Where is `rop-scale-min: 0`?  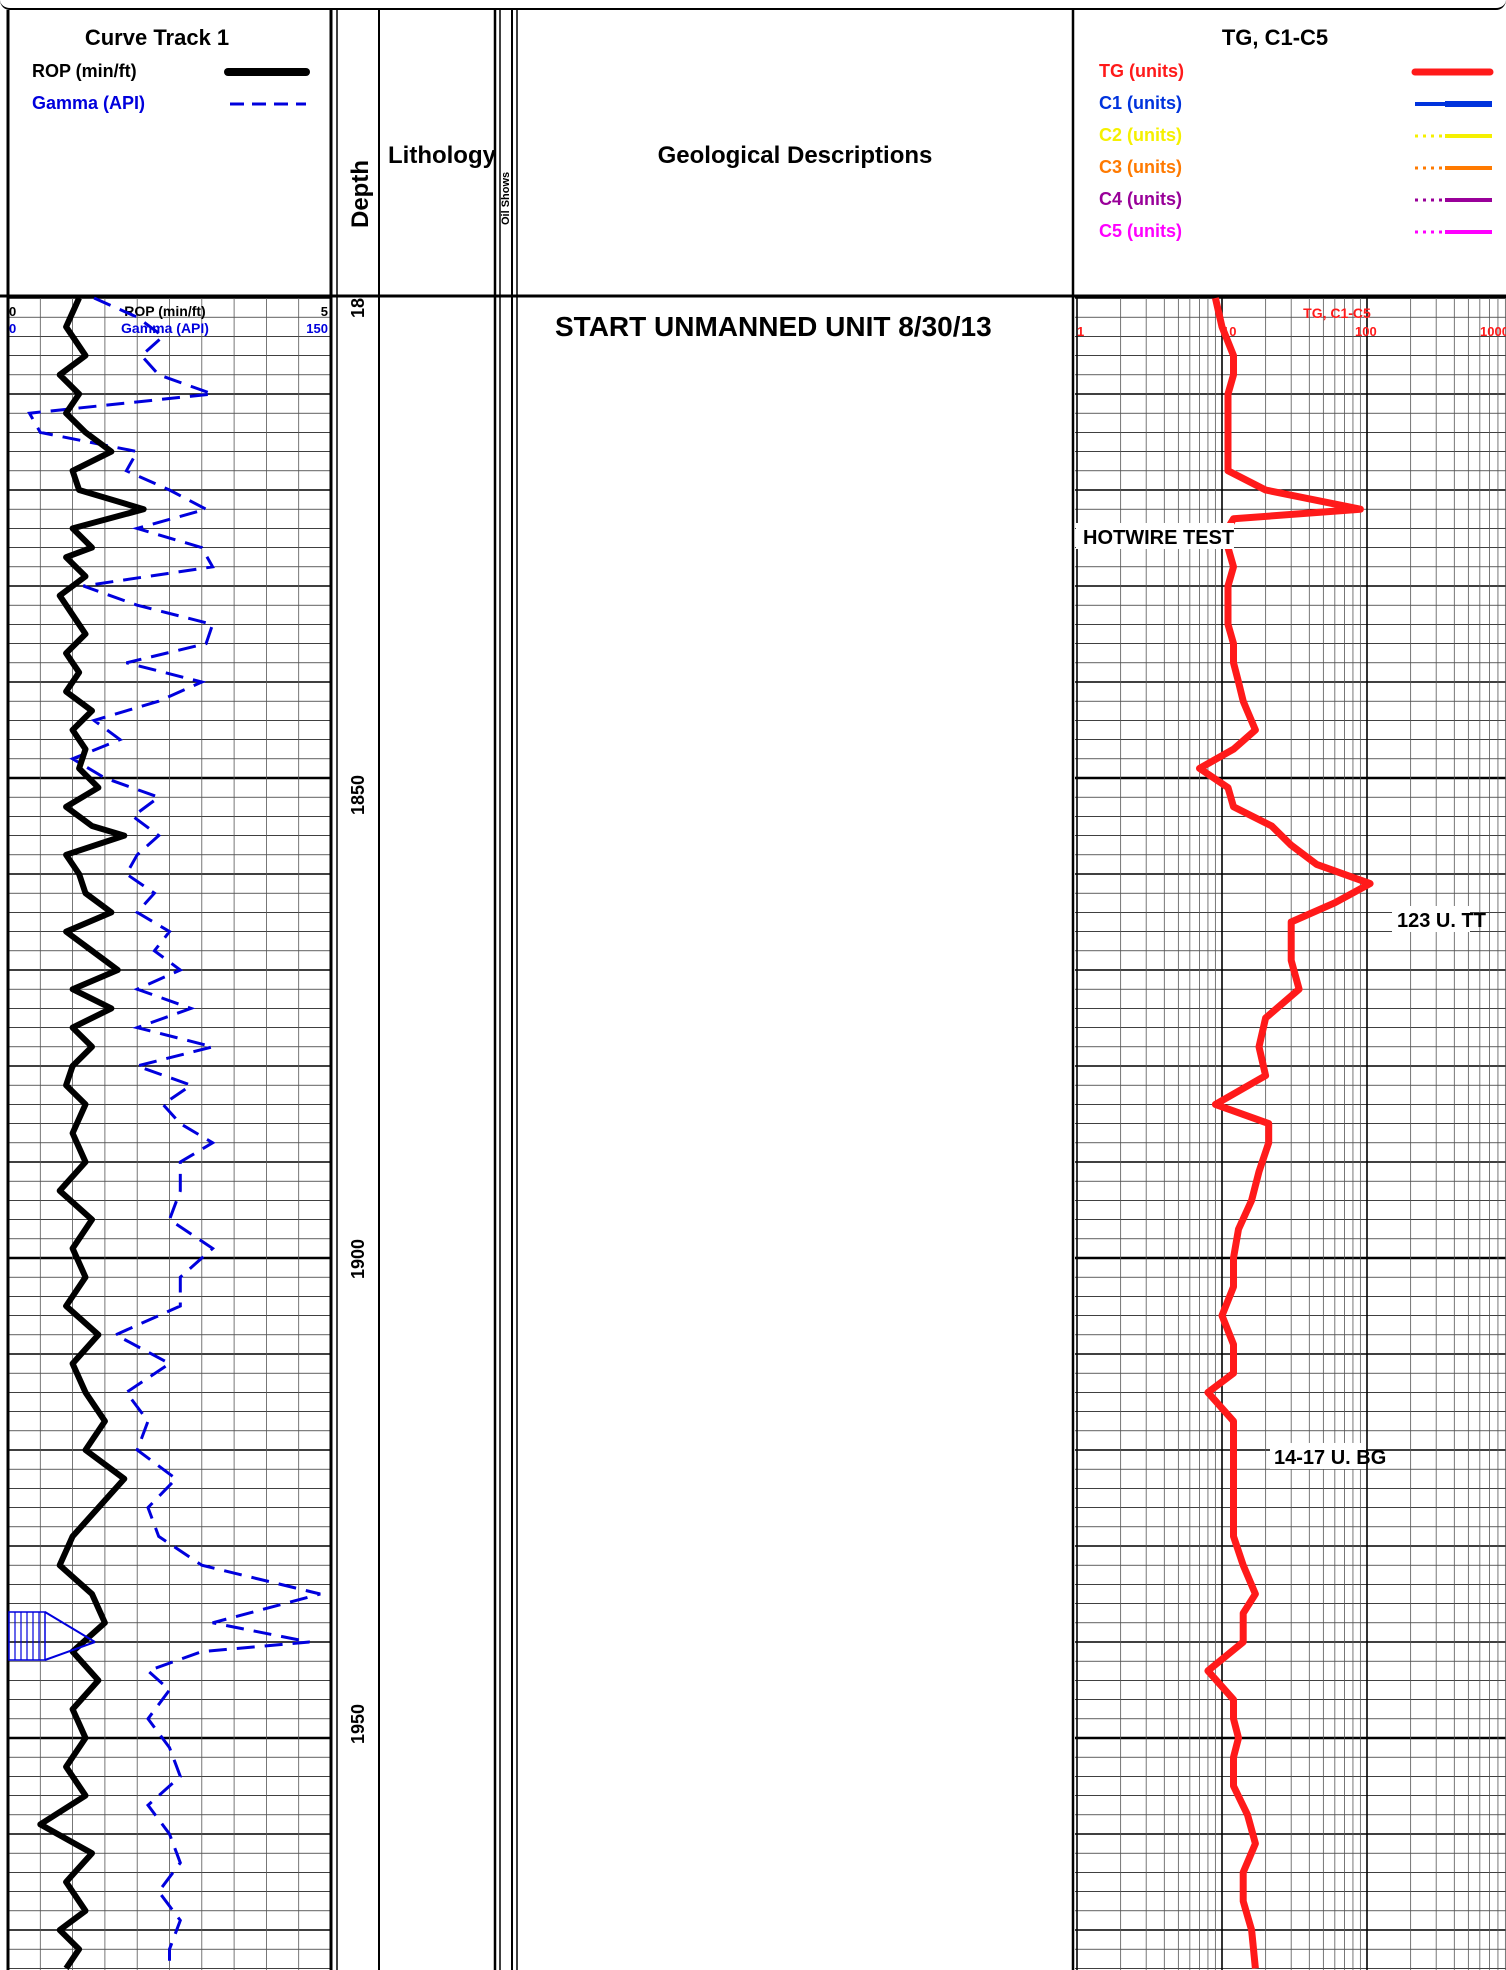
rop-scale-min: 0 is located at coordinates (12, 311).